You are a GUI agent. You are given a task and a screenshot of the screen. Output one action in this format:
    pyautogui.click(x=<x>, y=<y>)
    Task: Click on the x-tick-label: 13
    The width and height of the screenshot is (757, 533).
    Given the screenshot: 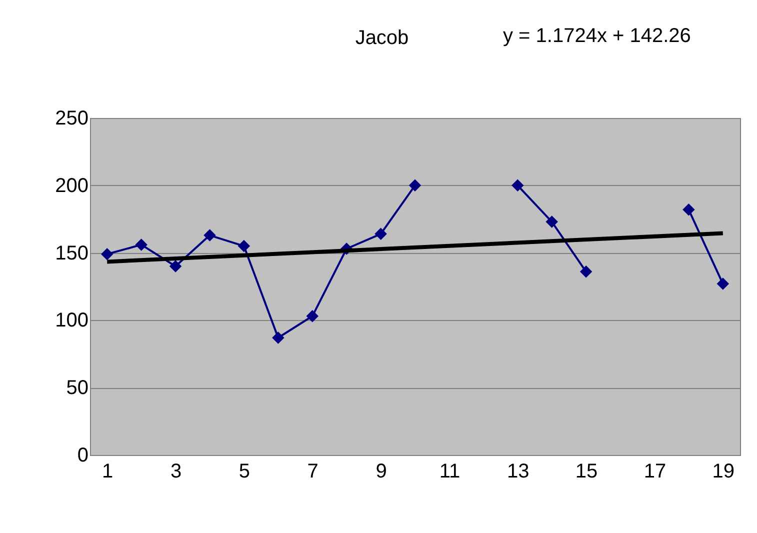 What is the action you would take?
    pyautogui.click(x=518, y=471)
    